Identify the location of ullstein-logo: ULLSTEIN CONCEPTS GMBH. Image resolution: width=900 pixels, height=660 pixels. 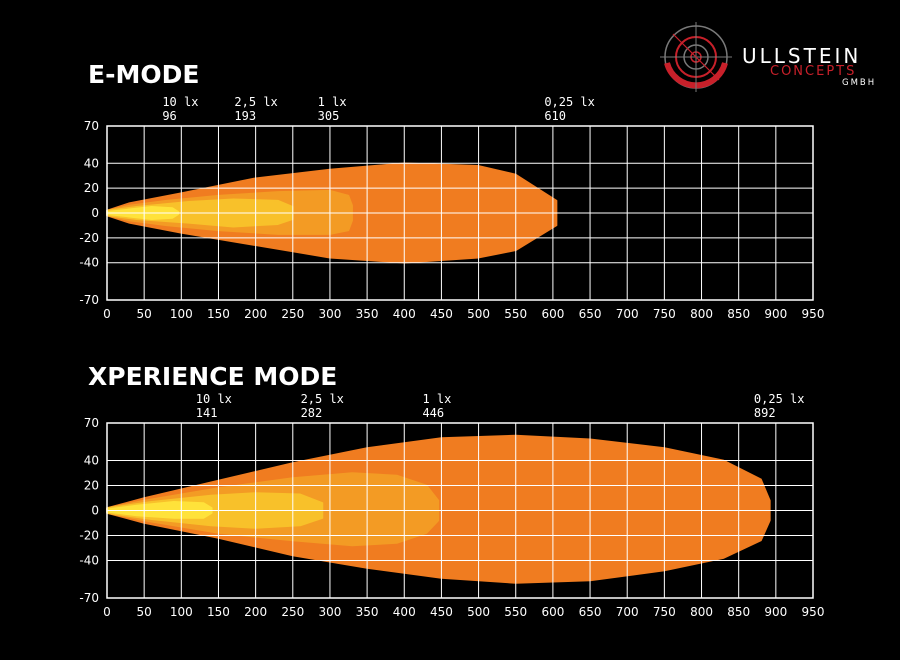
(768, 57).